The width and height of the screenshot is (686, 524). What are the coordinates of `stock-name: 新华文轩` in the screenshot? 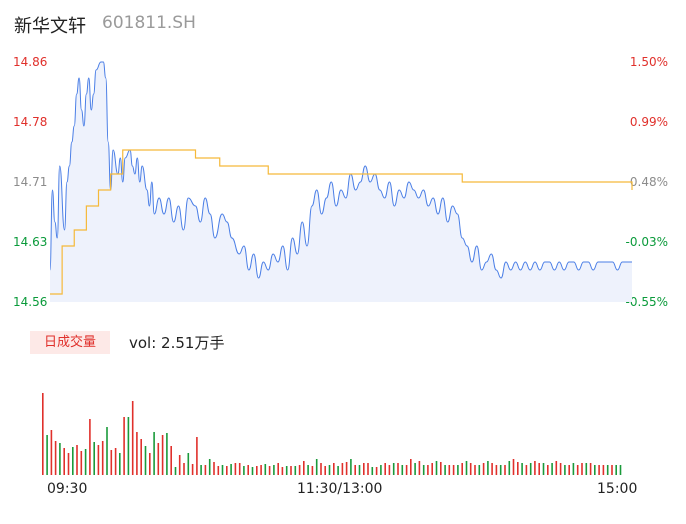 It's located at (50, 26).